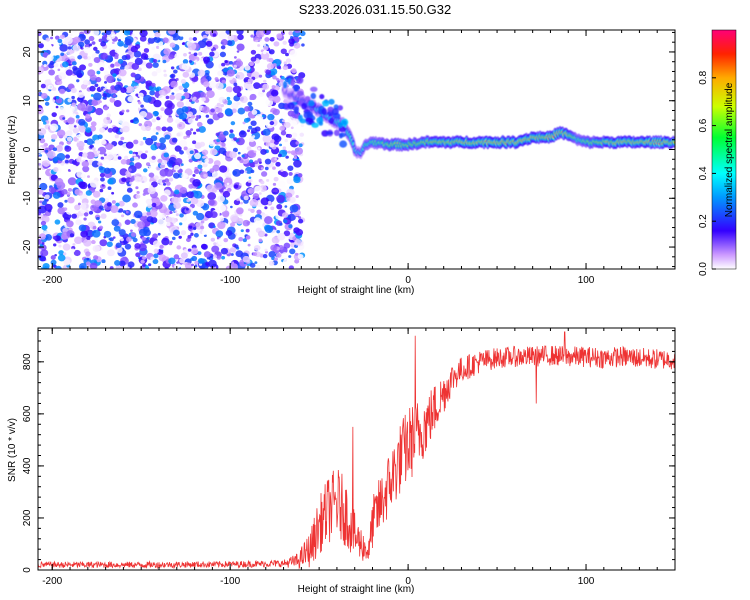  I want to click on snr-x-tick-label: -100, so click(230, 581).